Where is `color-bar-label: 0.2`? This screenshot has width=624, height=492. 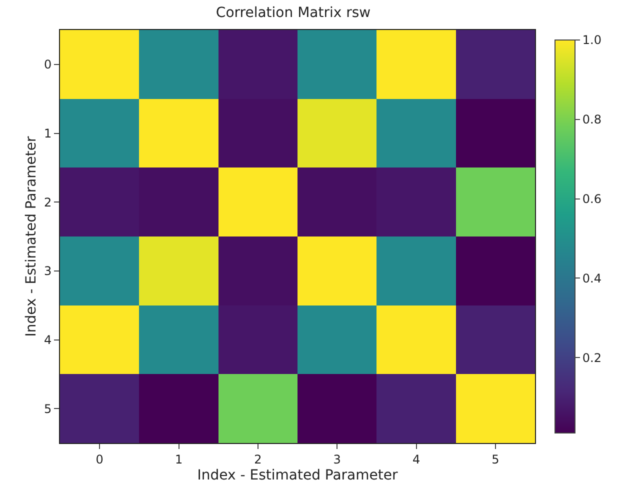
color-bar-label: 0.2 is located at coordinates (592, 357).